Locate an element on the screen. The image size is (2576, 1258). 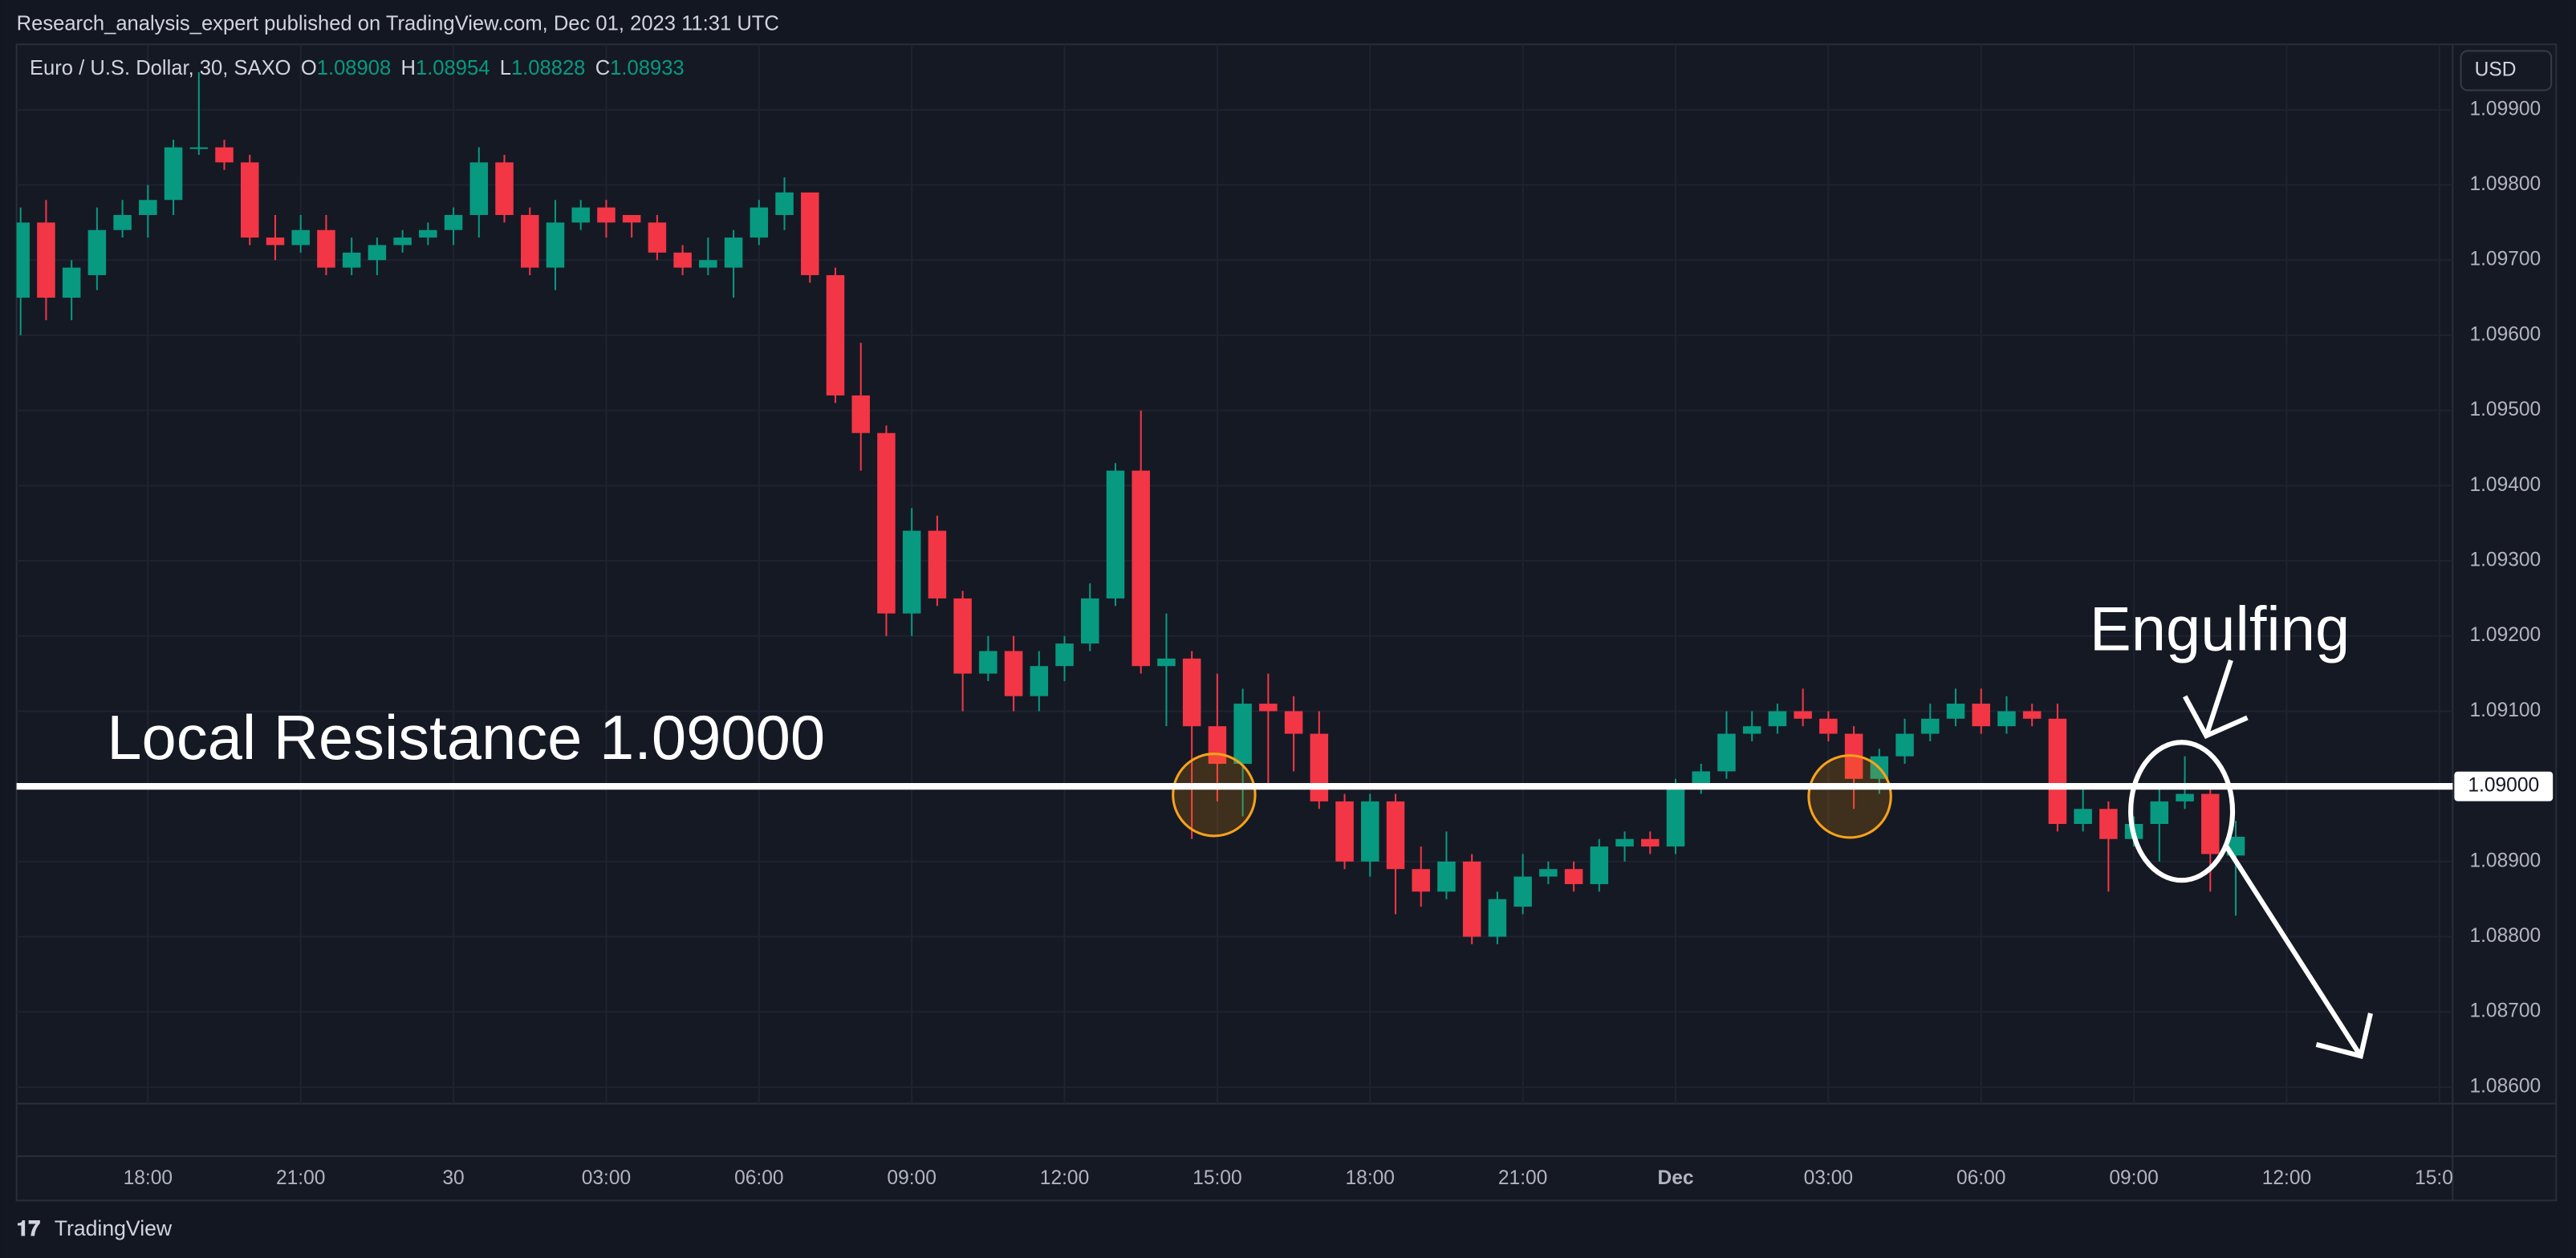
highlight-circle is located at coordinates (1214, 795).